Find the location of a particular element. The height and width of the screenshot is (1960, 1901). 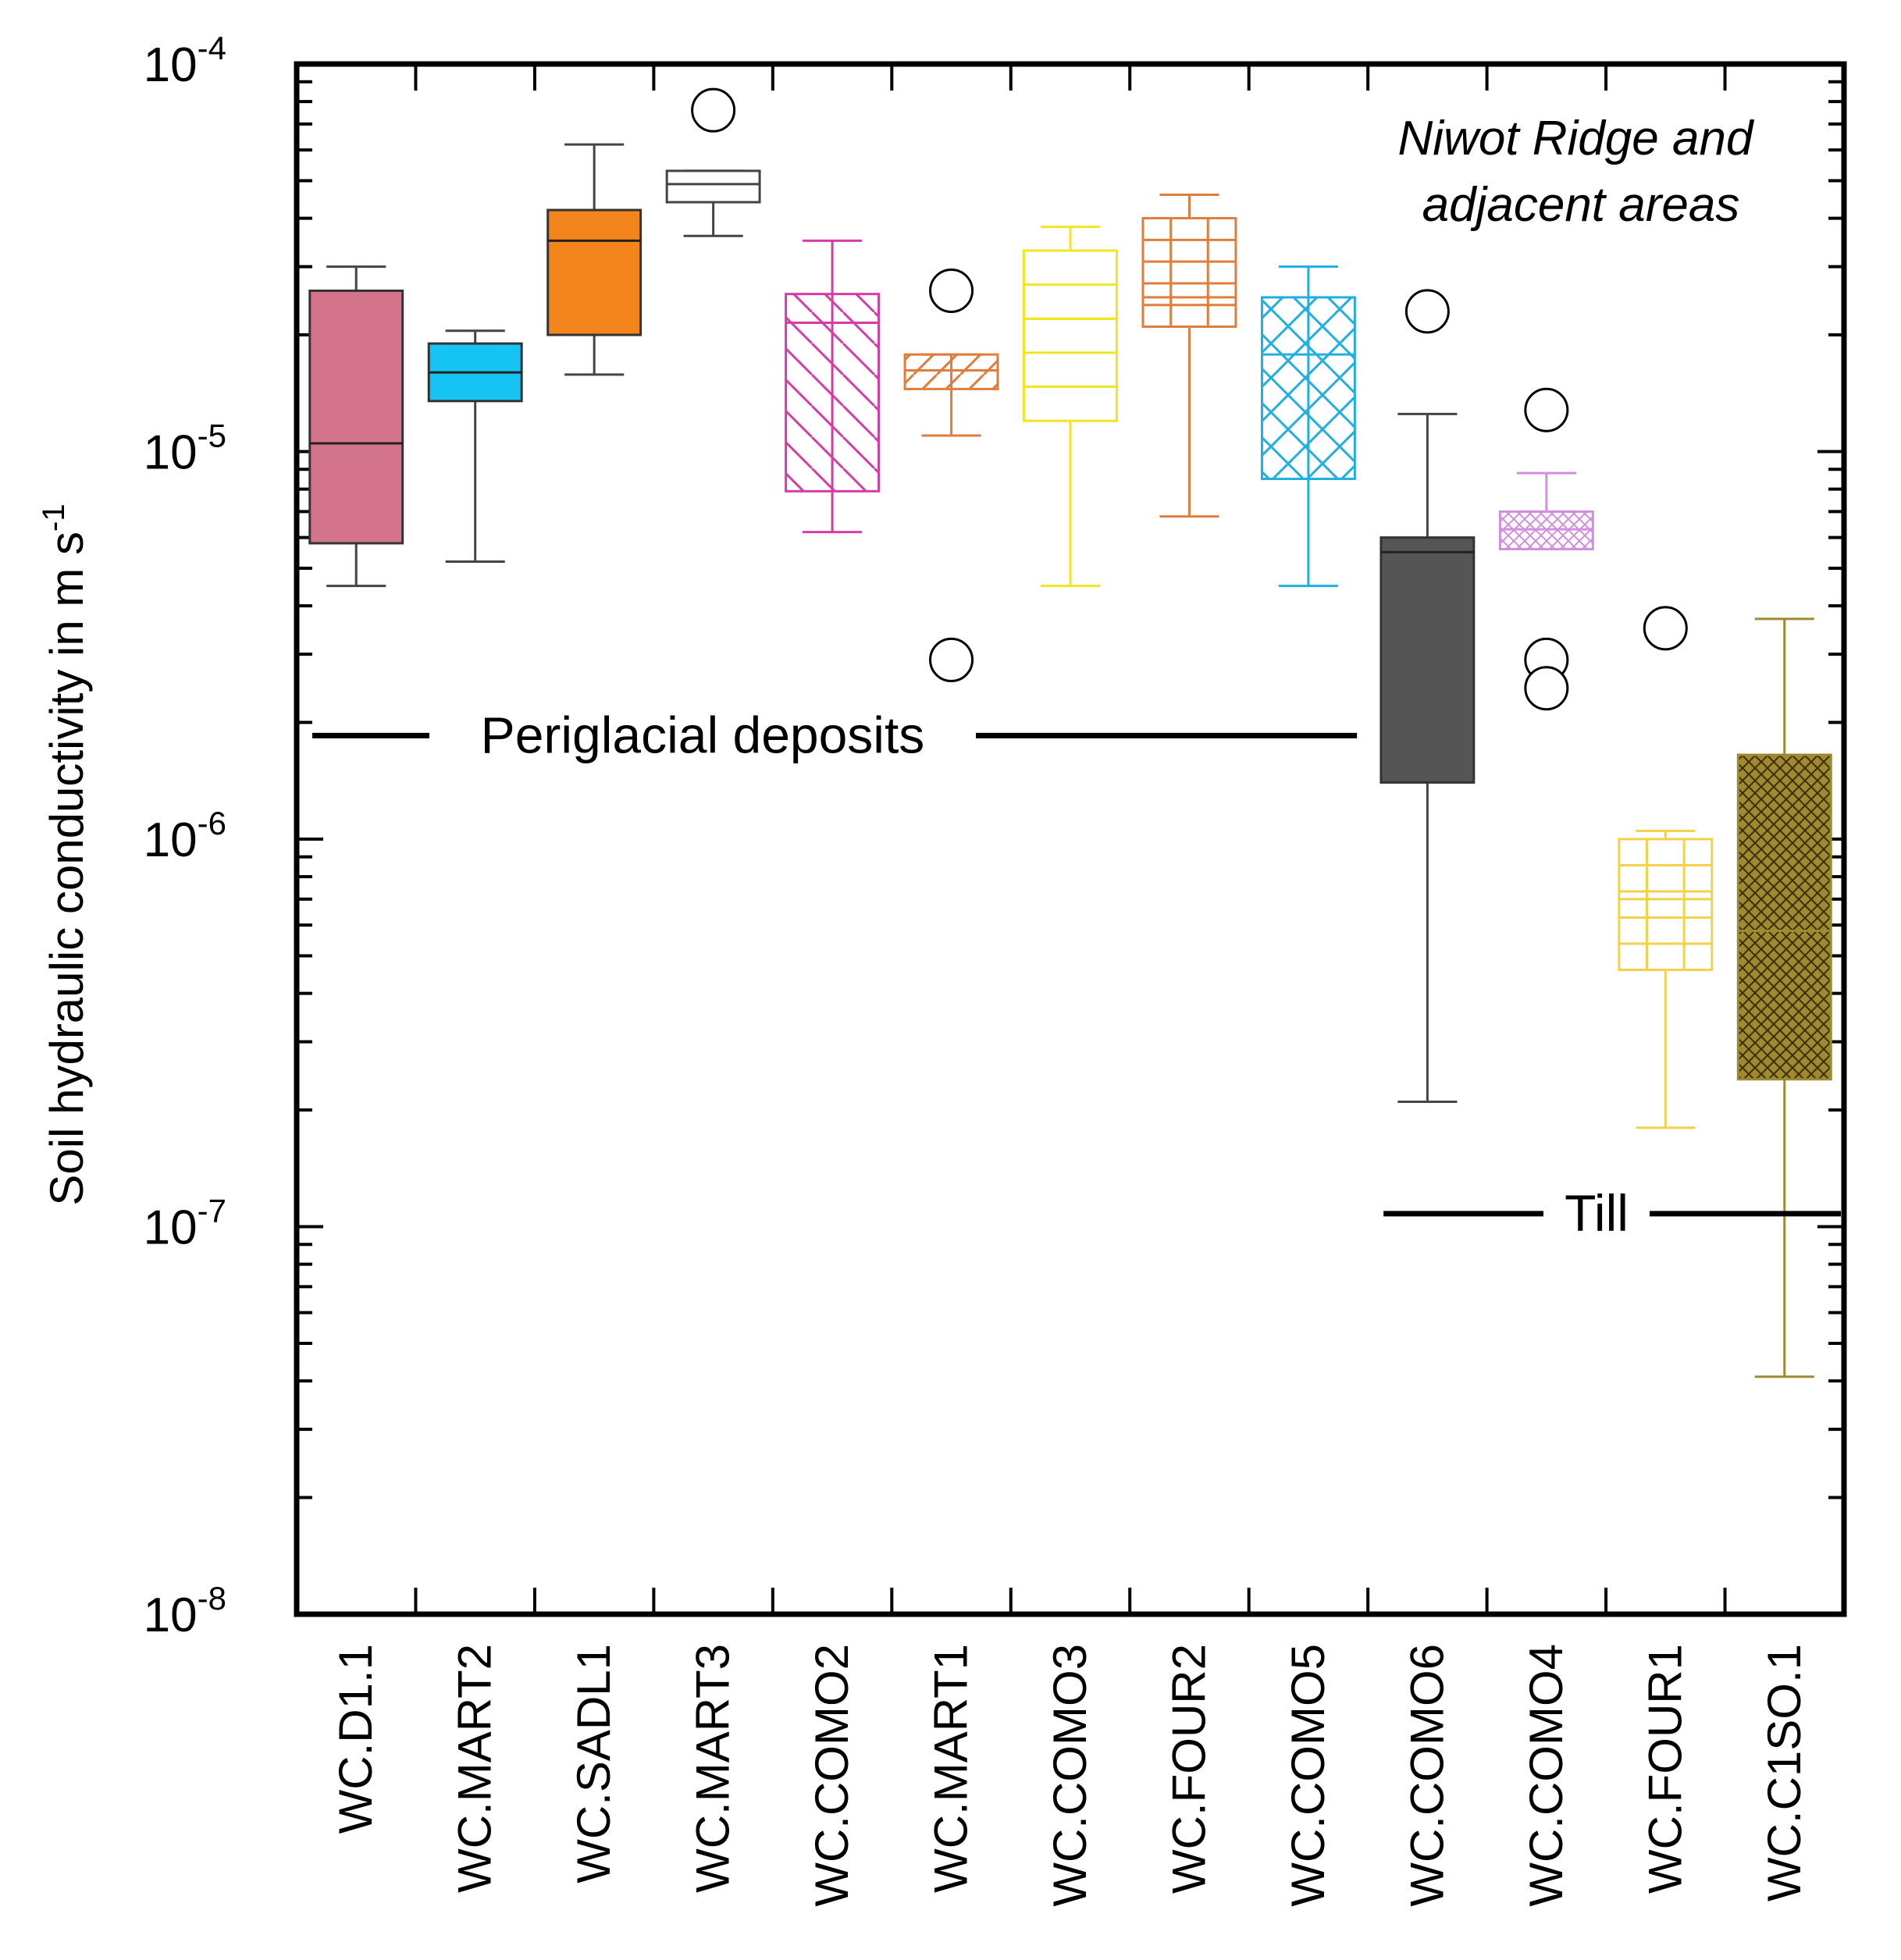

x-tick-label: WC.COMO3 is located at coordinates (1070, 1775).